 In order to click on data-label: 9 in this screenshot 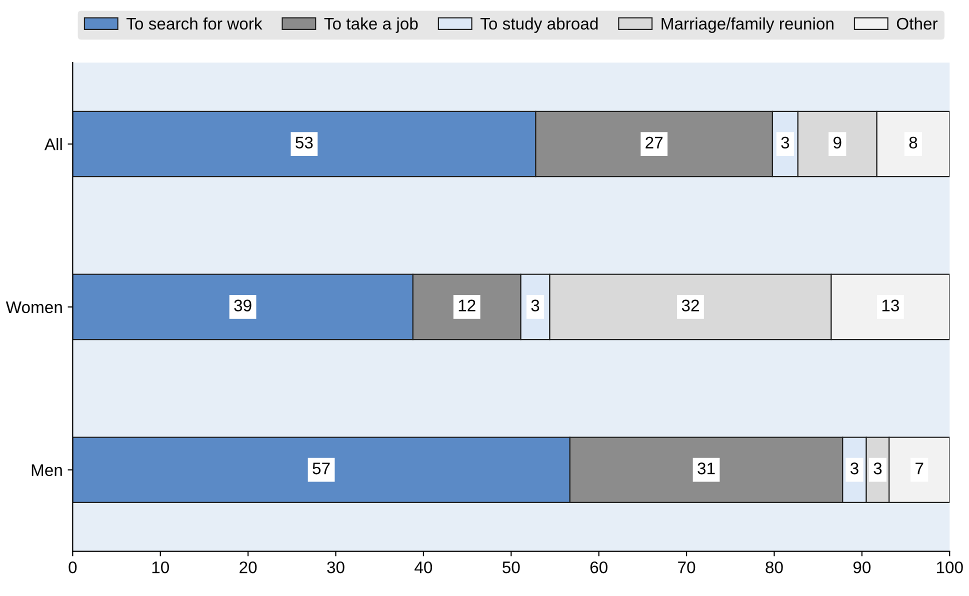, I will do `click(838, 142)`.